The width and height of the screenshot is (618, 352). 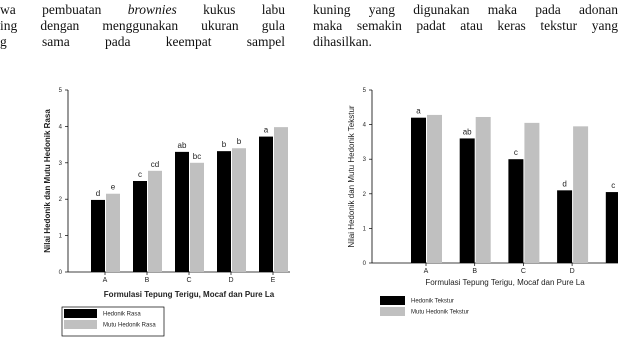 What do you see at coordinates (432, 302) in the screenshot?
I see `legend-label: Hedonik Tekstur` at bounding box center [432, 302].